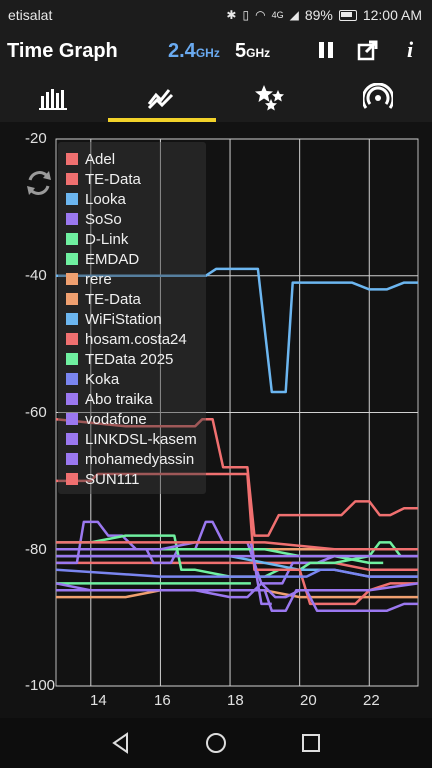 The image size is (432, 768). I want to click on system-navigation-bar, so click(216, 743).